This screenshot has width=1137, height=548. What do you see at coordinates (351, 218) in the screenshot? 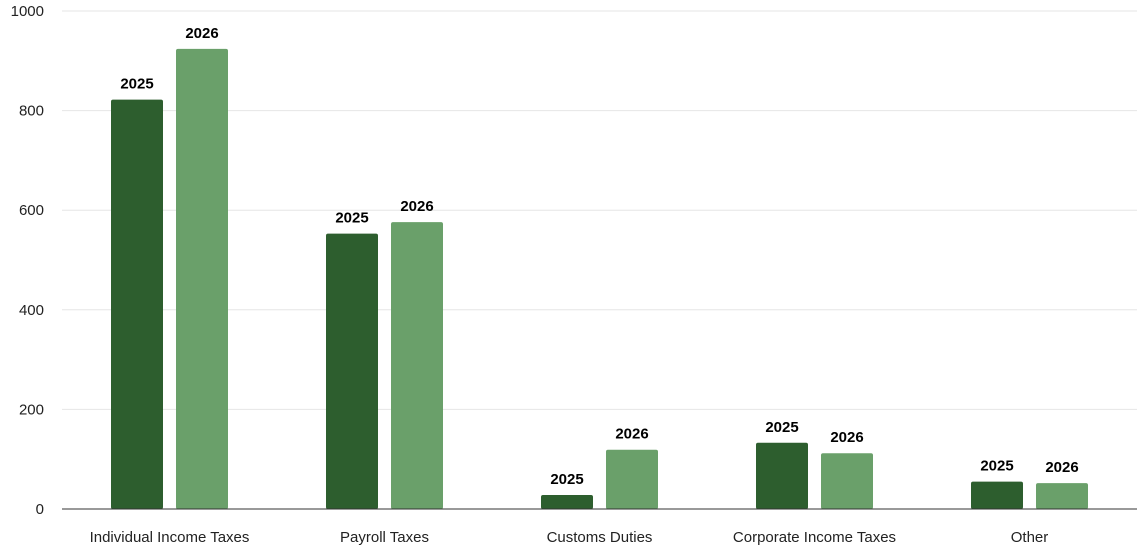
I see `bar-label-2025-1: 2025` at bounding box center [351, 218].